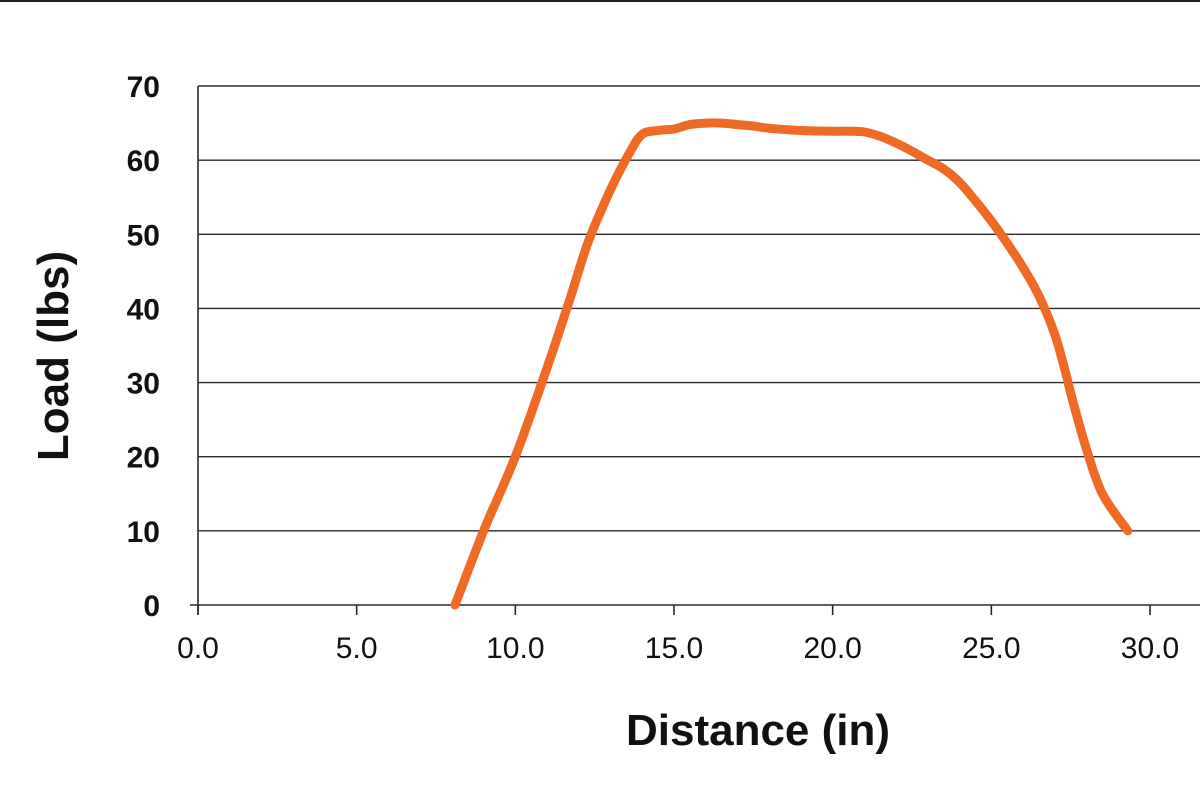 This screenshot has height=800, width=1200. I want to click on y-tick-label: 40, so click(143, 309).